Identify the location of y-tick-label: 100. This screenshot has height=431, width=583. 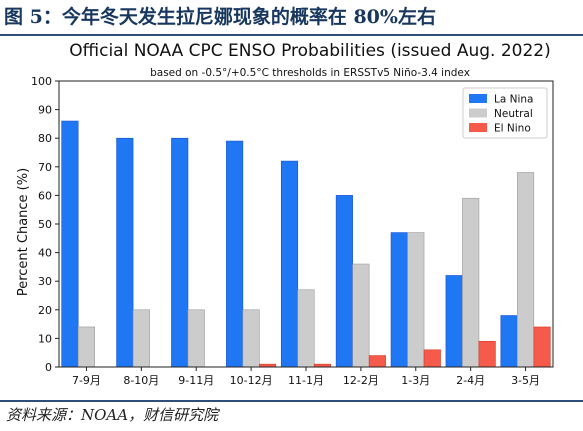
(41, 81).